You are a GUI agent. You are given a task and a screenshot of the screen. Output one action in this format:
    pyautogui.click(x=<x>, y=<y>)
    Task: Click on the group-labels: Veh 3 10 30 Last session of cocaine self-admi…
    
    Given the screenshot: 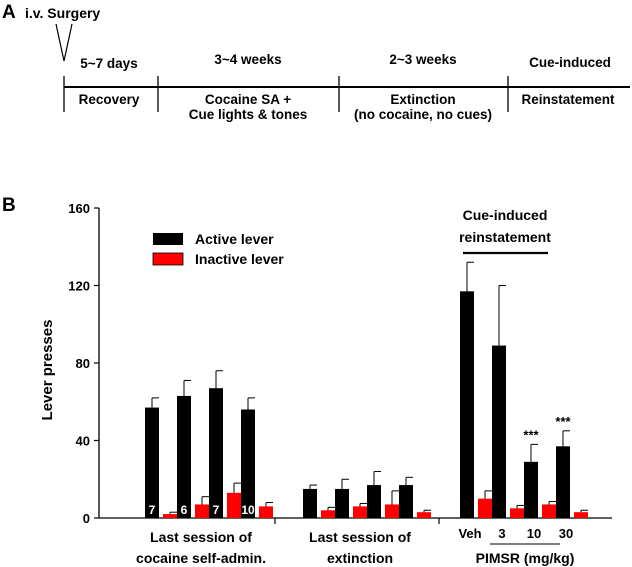 What is the action you would take?
    pyautogui.click(x=355, y=542)
    